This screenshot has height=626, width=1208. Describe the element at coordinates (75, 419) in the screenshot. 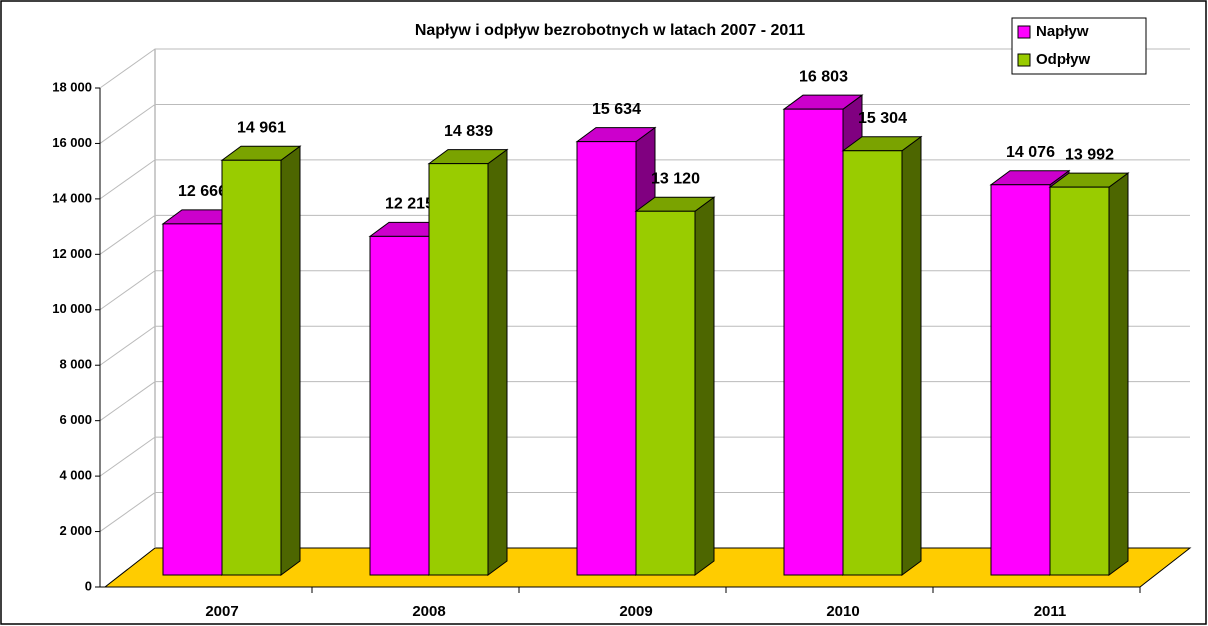

I see `y-tick-label: 6 000` at that location.